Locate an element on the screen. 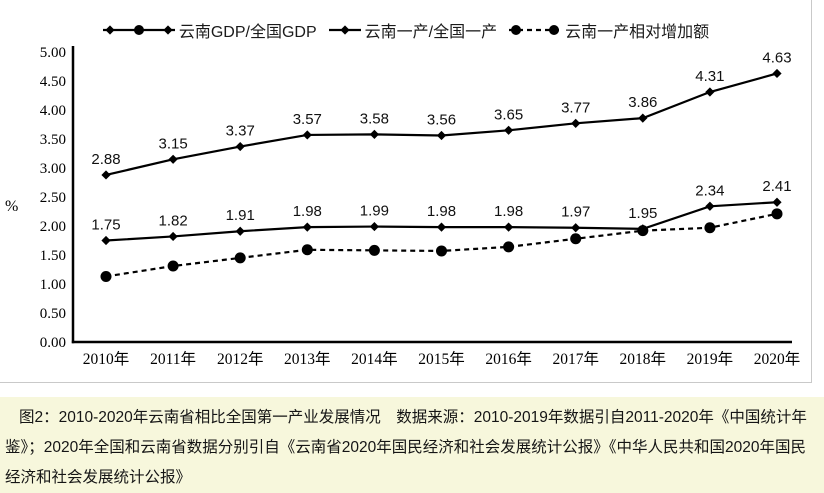 The image size is (824, 493). x-tick-label: 2014年 is located at coordinates (374, 359).